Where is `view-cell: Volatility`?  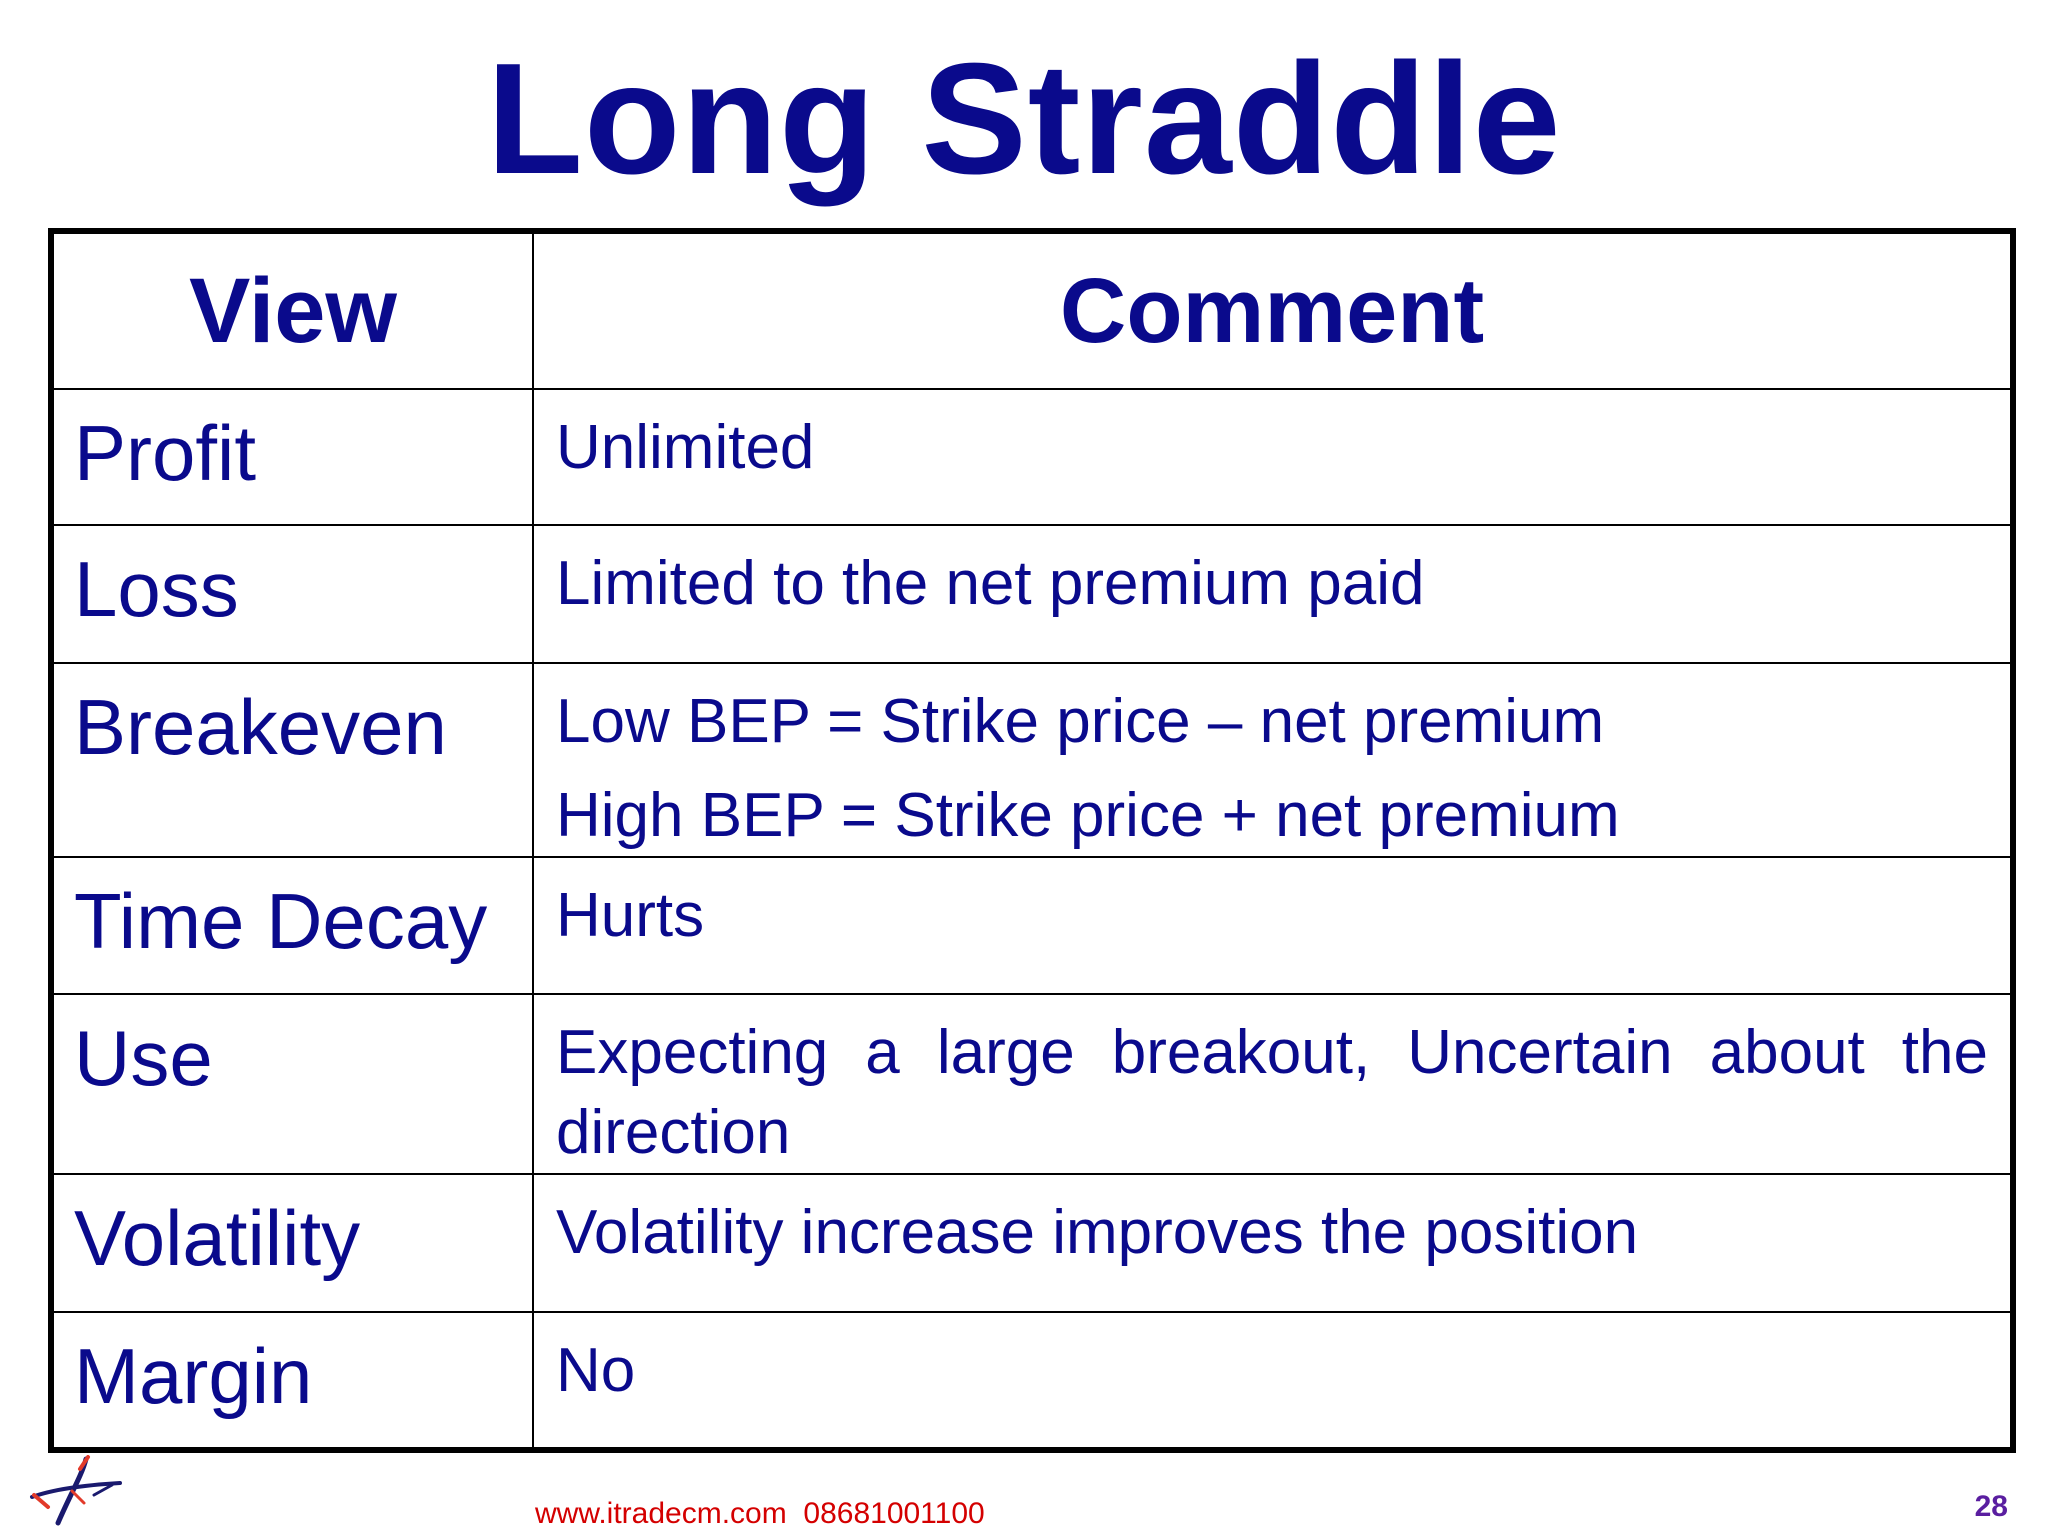 view-cell: Volatility is located at coordinates (292, 1243).